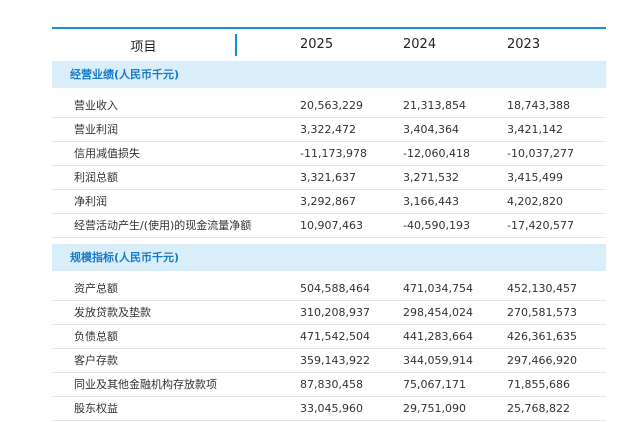 This screenshot has height=423, width=640. What do you see at coordinates (335, 288) in the screenshot?
I see `cell-2025: 504,588,464` at bounding box center [335, 288].